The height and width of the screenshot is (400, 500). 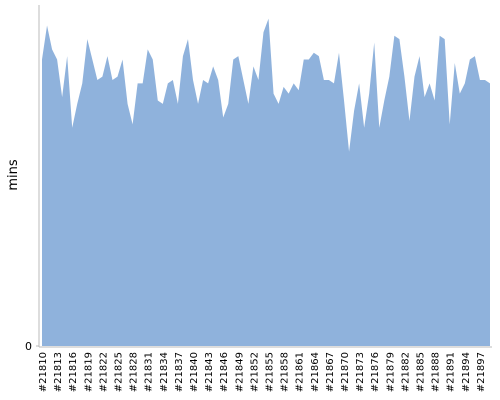 What do you see at coordinates (375, 372) in the screenshot?
I see `x-tick-label: #21876` at bounding box center [375, 372].